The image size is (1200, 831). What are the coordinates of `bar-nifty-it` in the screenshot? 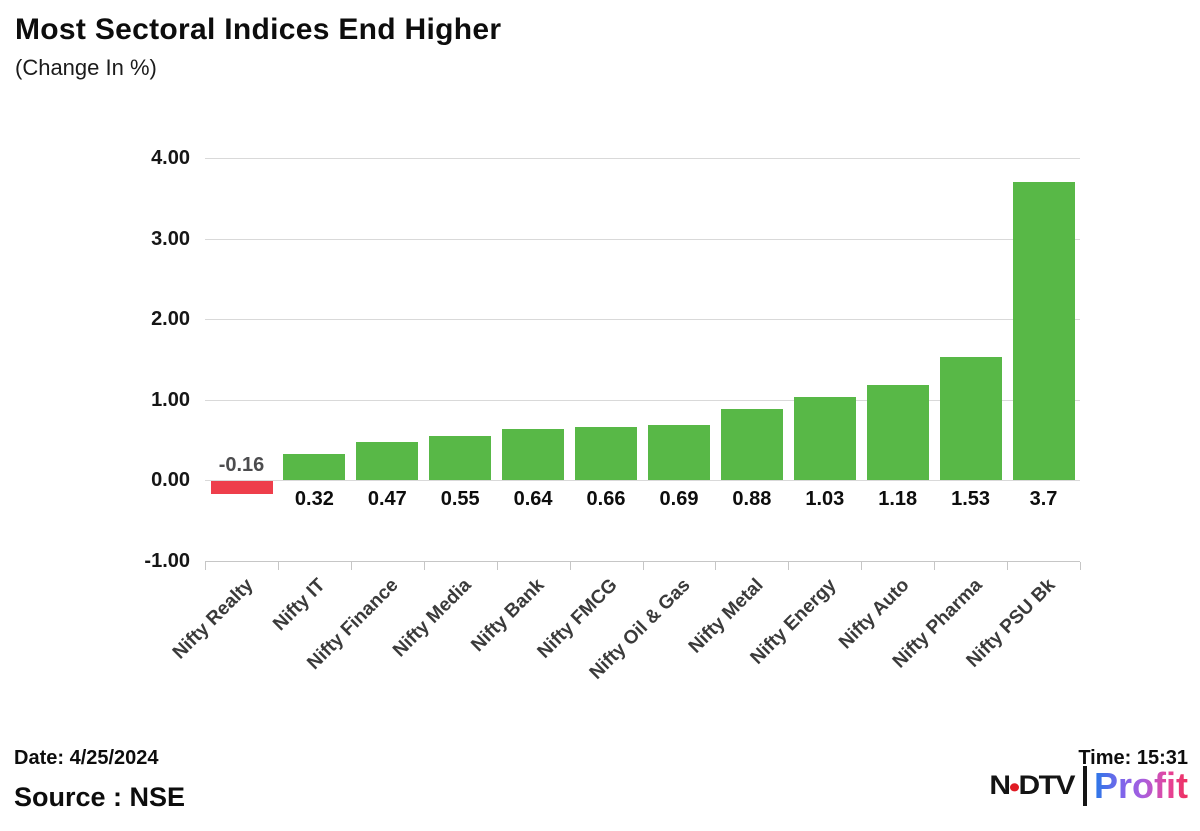 It's located at (314, 467).